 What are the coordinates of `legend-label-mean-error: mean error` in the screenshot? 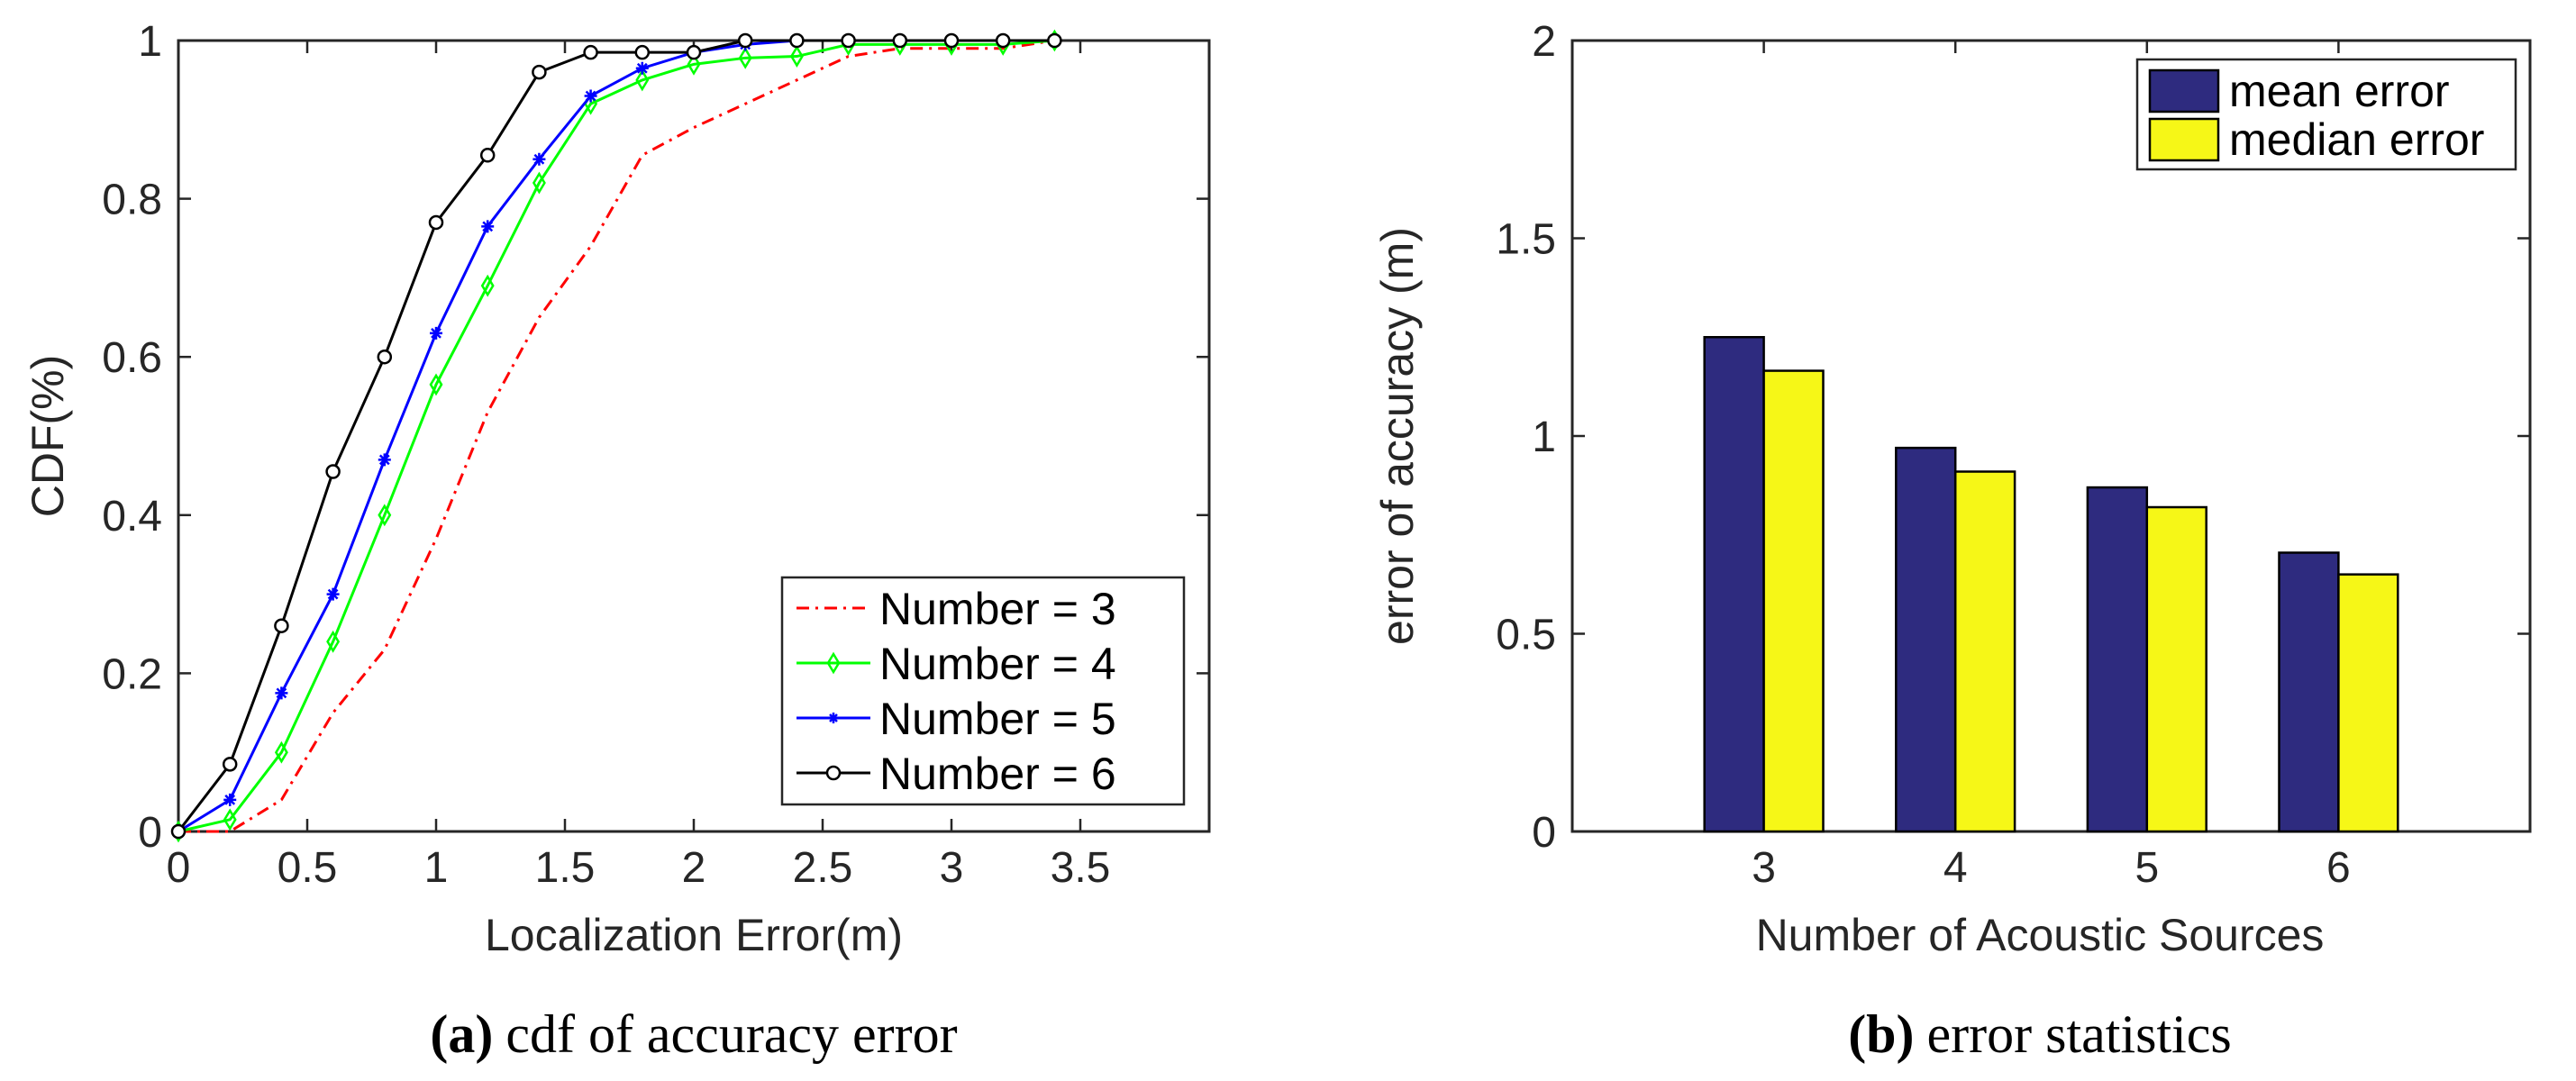 It's located at (2339, 91).